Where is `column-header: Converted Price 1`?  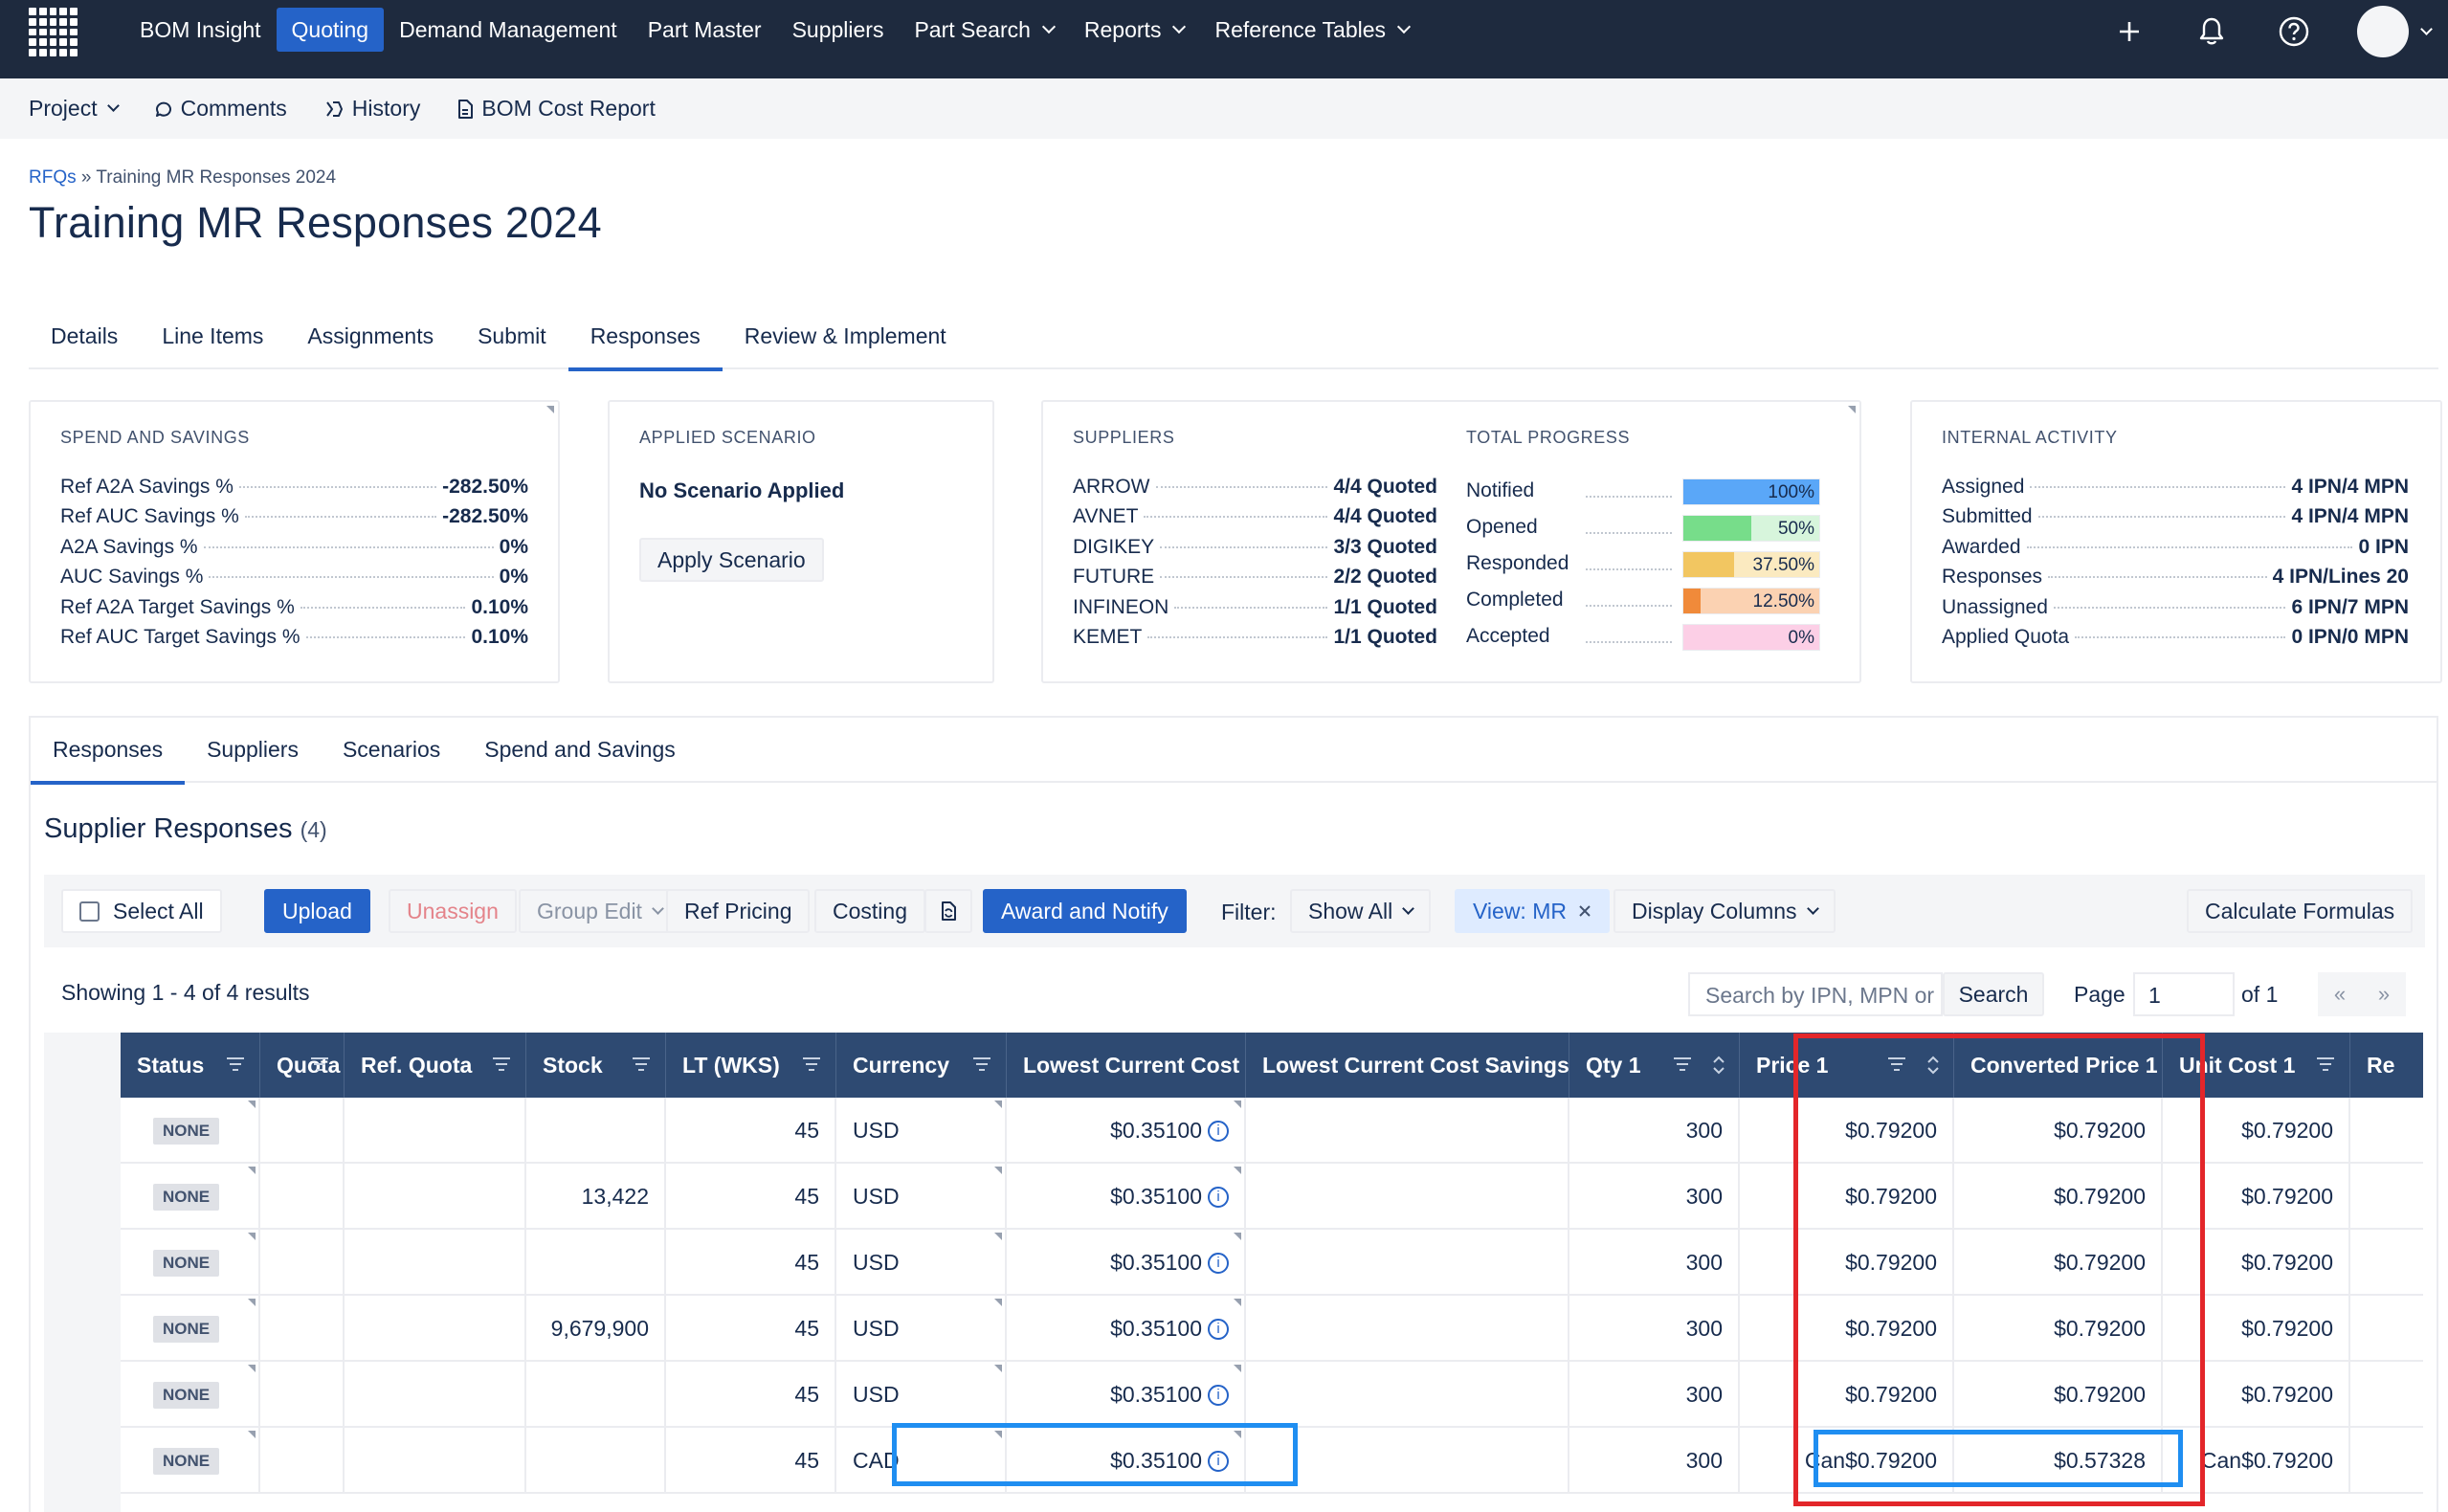
column-header: Converted Price 1 is located at coordinates (2059, 1065).